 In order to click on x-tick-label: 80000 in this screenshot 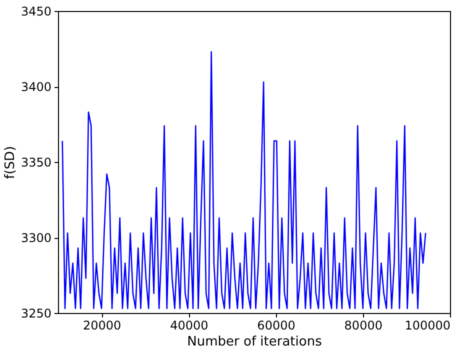, I will do `click(363, 325)`.